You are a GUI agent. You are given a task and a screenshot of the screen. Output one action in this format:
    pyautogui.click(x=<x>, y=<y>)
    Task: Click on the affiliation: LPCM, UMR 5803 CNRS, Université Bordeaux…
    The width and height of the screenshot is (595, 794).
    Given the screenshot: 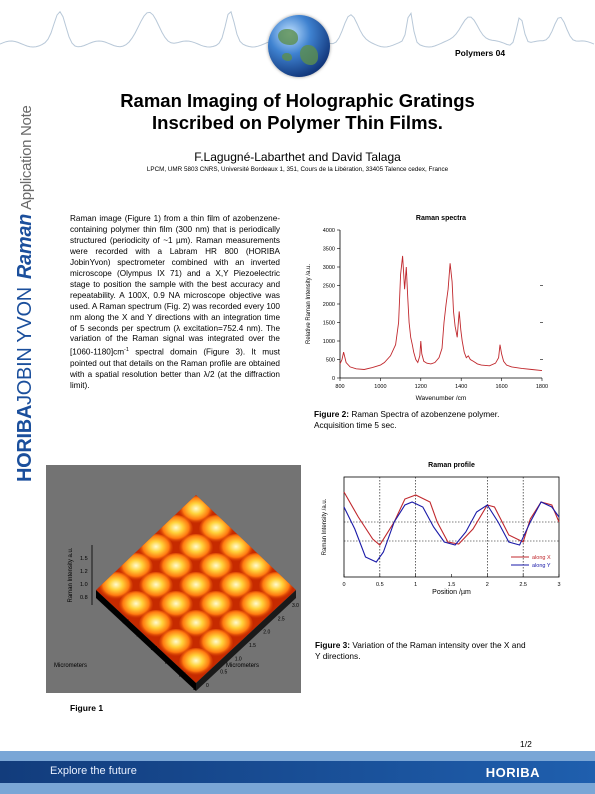 What is the action you would take?
    pyautogui.click(x=297, y=169)
    